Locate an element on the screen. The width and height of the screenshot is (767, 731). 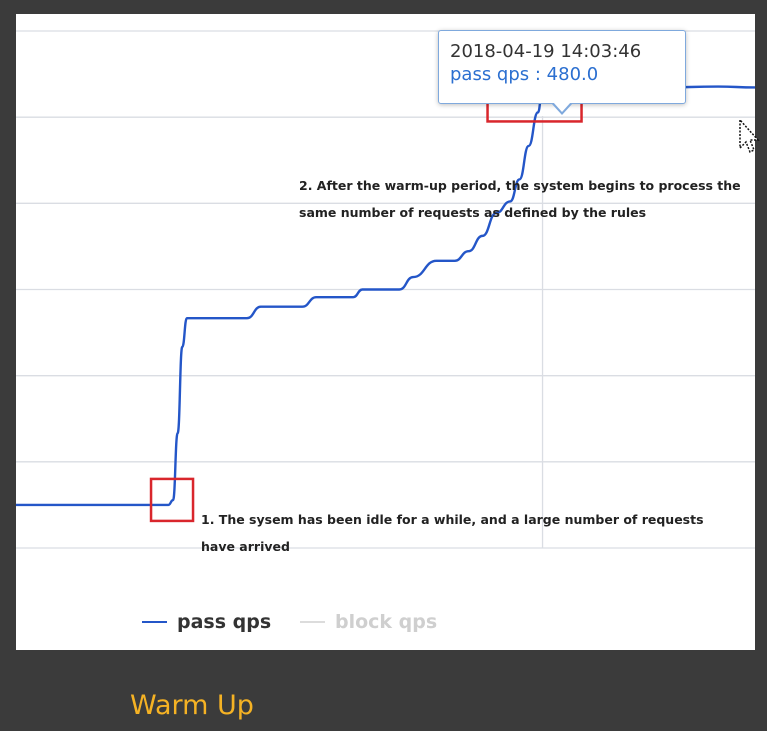
legend-item-block-qps: block qps is located at coordinates (368, 622).